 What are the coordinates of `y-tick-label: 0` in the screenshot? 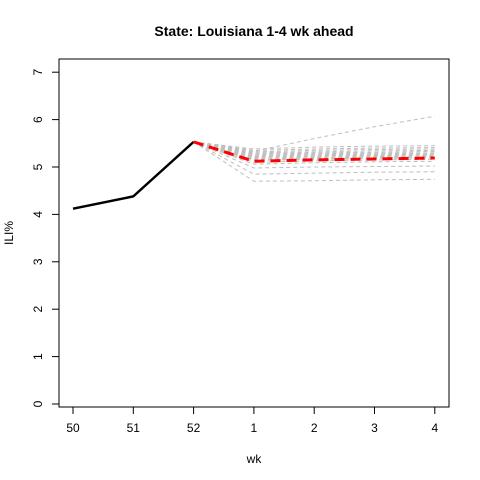 It's located at (38, 403).